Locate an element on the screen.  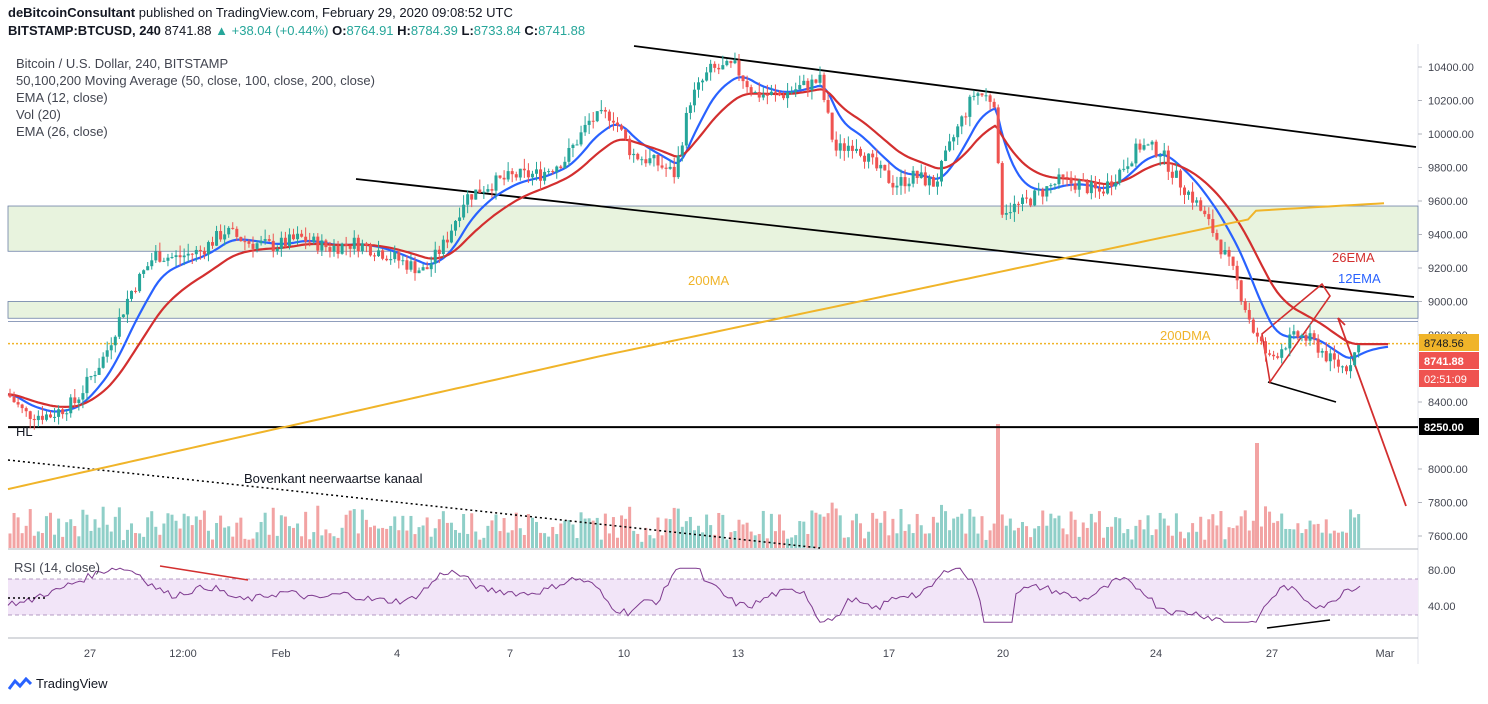
y-tick-label: 9600.00 is located at coordinates (1448, 202).